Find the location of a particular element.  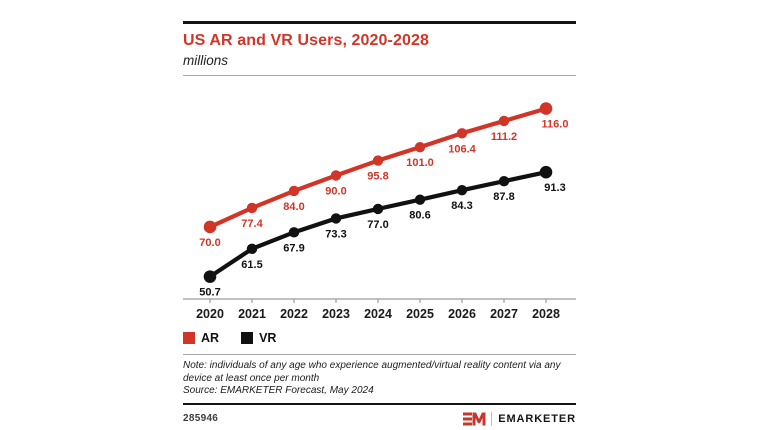

svg-text: 2022 is located at coordinates (294, 314).